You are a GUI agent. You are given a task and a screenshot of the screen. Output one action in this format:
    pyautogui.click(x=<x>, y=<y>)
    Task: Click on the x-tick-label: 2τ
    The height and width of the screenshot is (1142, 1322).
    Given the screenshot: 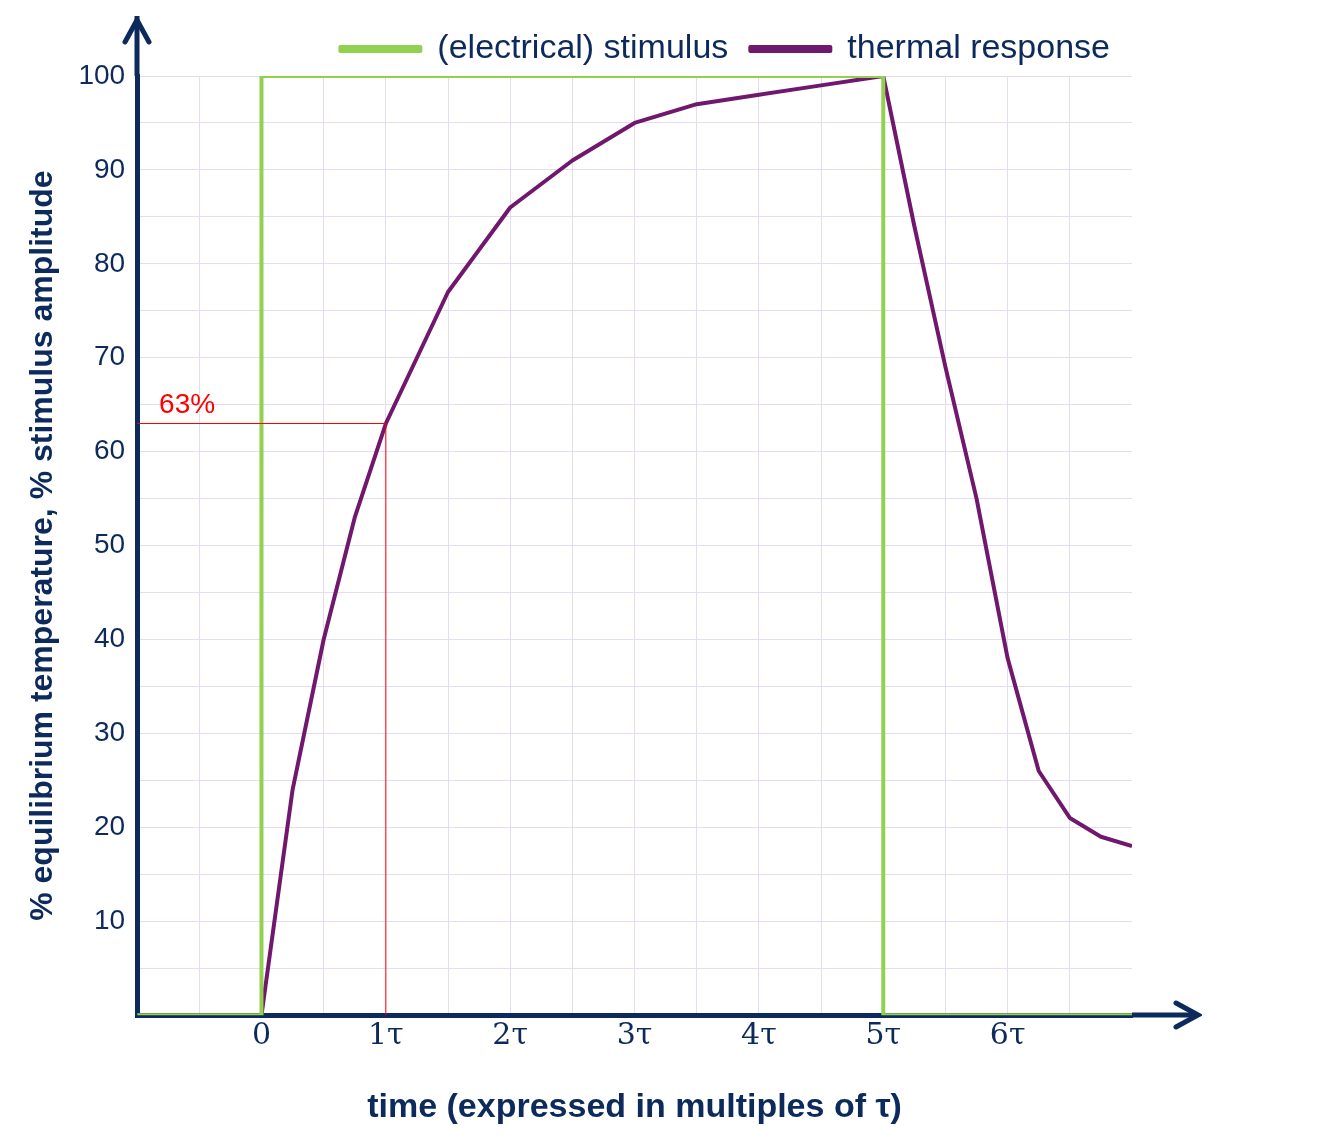 What is the action you would take?
    pyautogui.click(x=510, y=1033)
    